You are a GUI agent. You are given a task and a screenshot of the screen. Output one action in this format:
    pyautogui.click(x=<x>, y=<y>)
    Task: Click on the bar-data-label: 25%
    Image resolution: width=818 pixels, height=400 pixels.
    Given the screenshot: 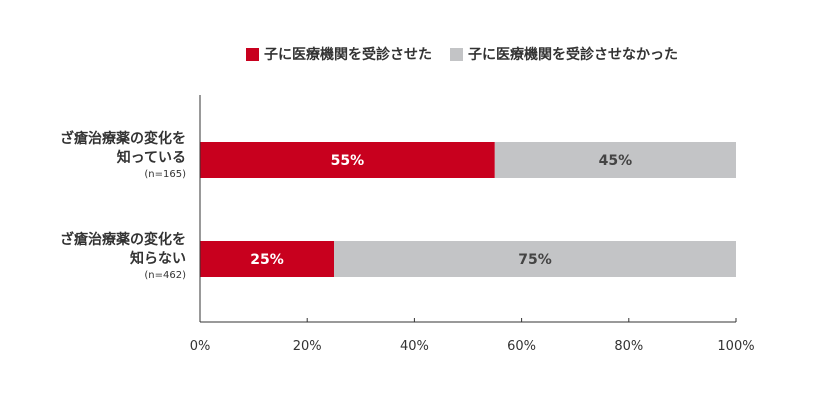 What is the action you would take?
    pyautogui.click(x=267, y=260)
    